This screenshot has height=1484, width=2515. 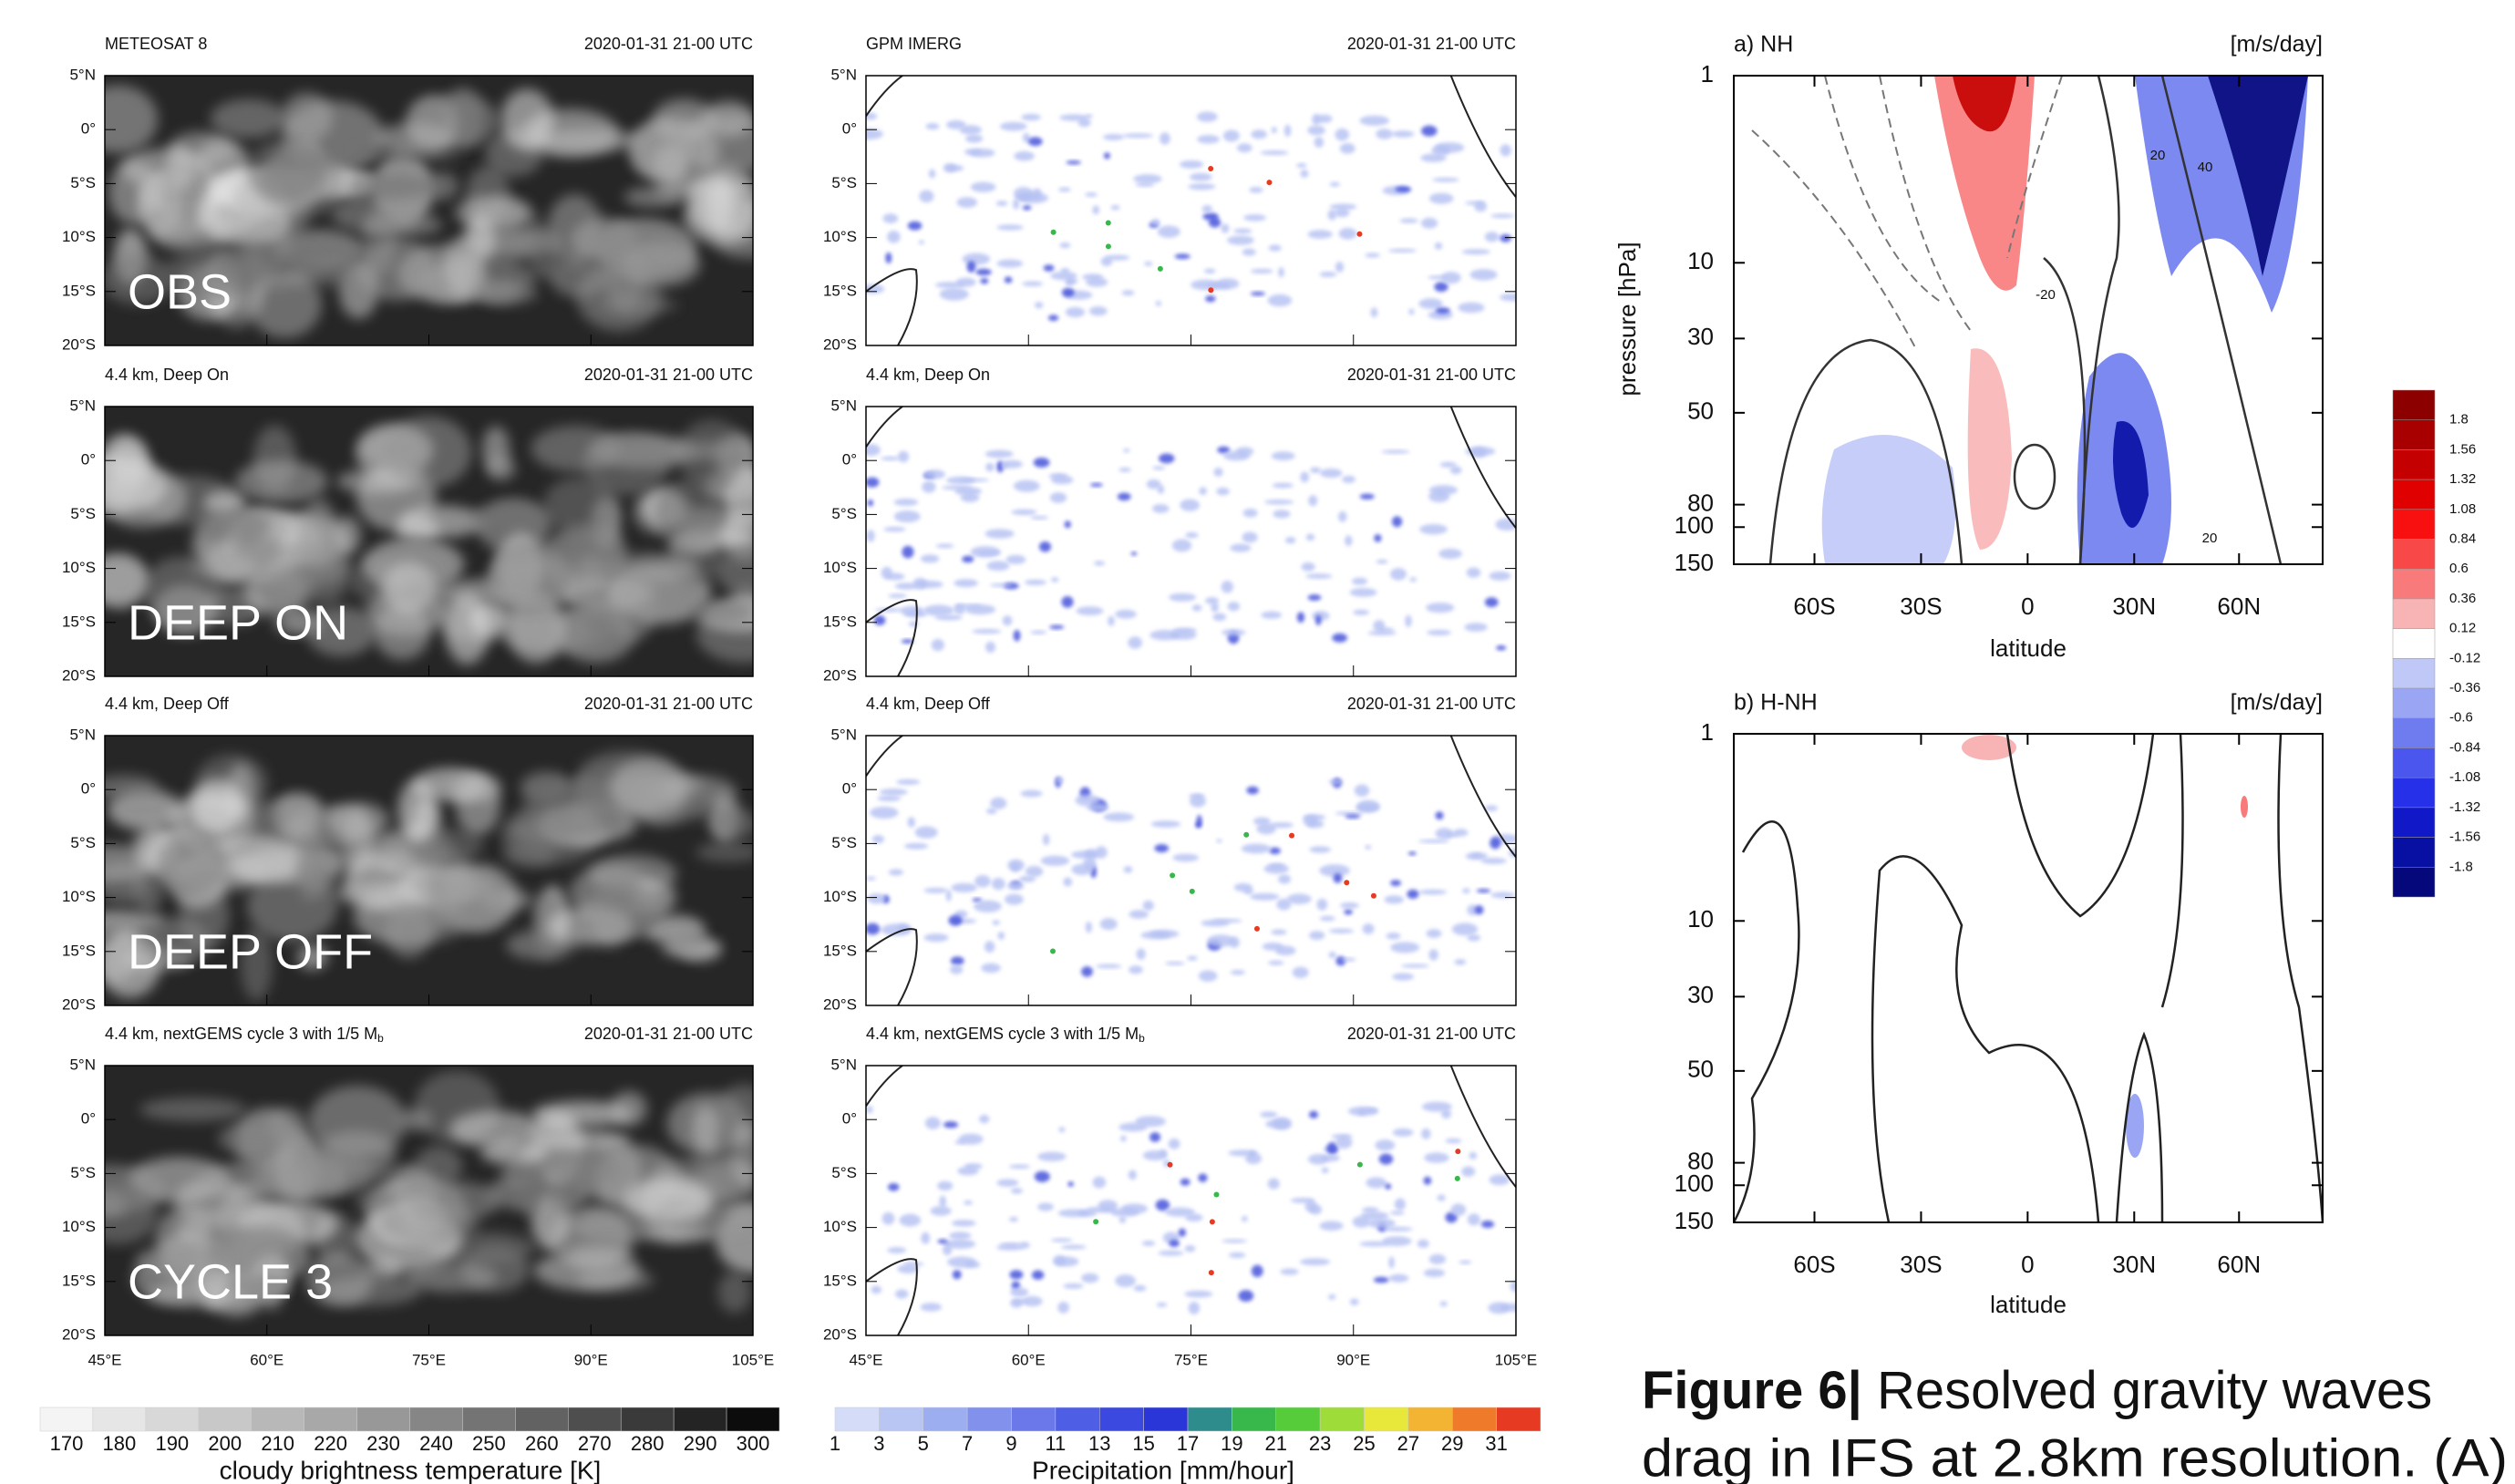 I want to click on colorbar-tick-label: 180, so click(x=120, y=1443).